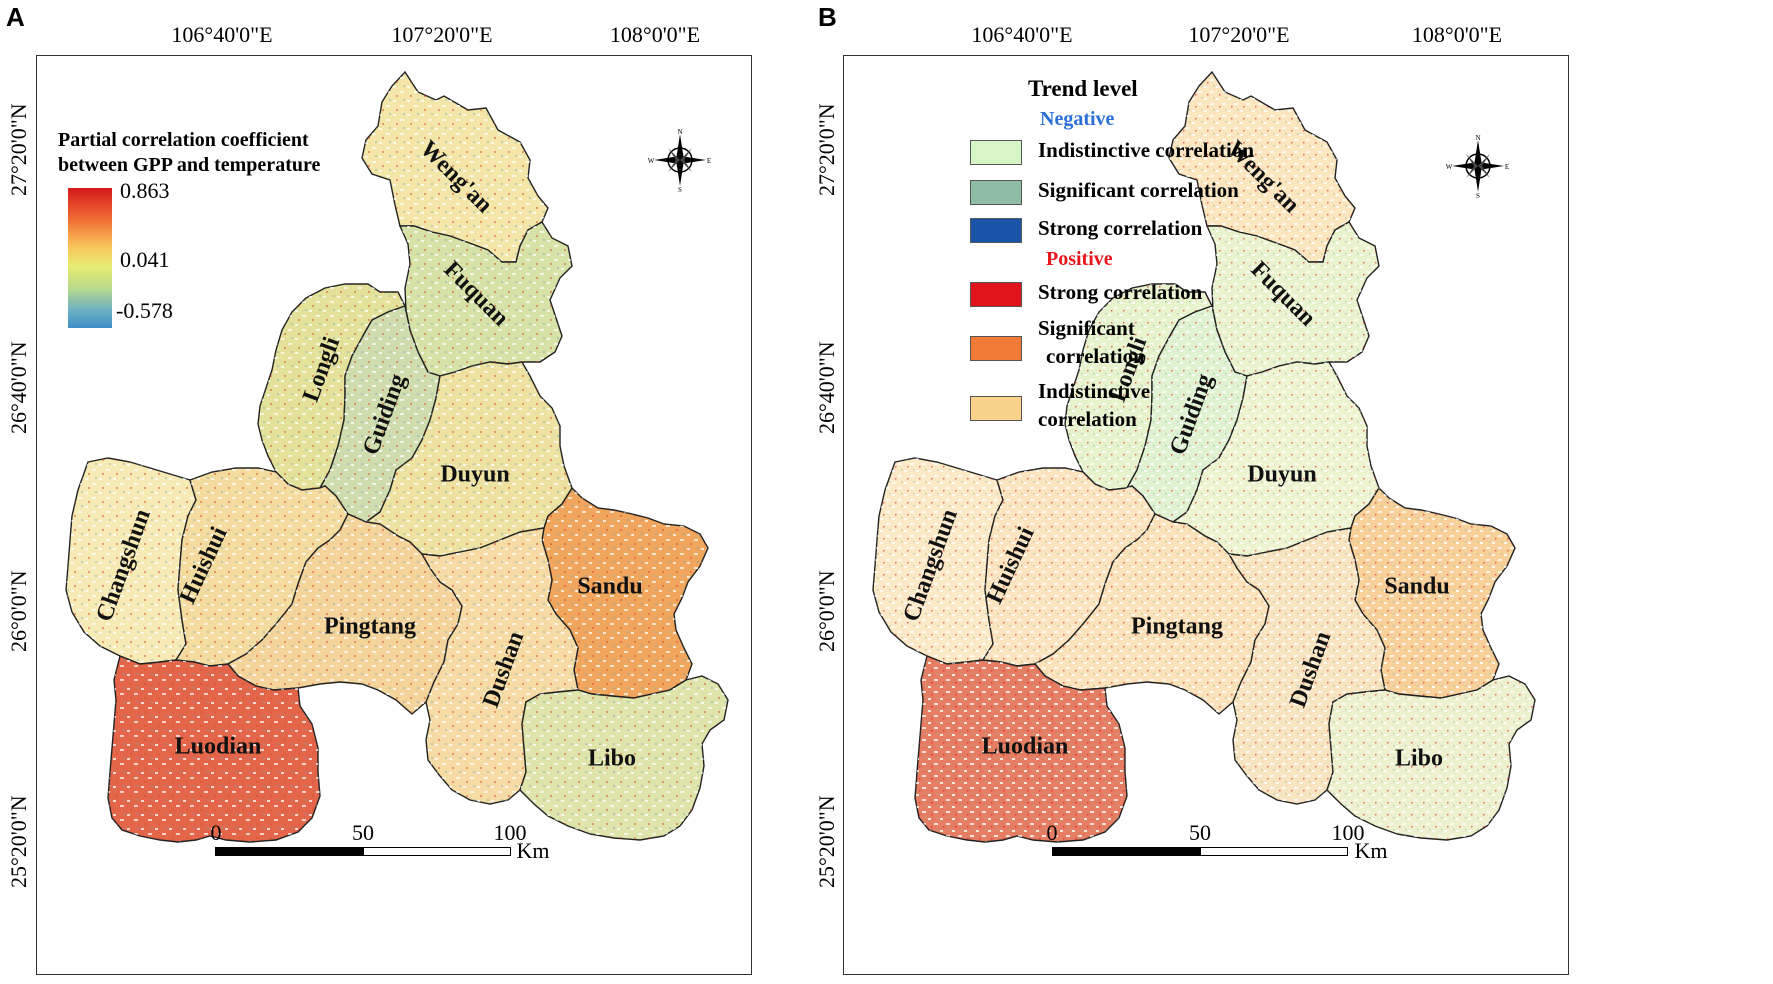 The height and width of the screenshot is (984, 1773). Describe the element at coordinates (218, 747) in the screenshot. I see `panel-a-county-label-luodian: Luodian` at that location.